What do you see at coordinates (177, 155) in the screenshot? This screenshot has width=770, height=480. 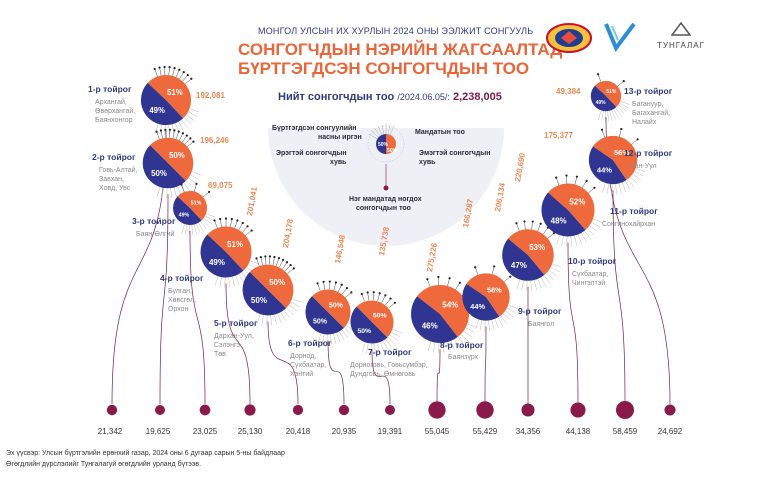 I see `female-pct-label: 50%` at bounding box center [177, 155].